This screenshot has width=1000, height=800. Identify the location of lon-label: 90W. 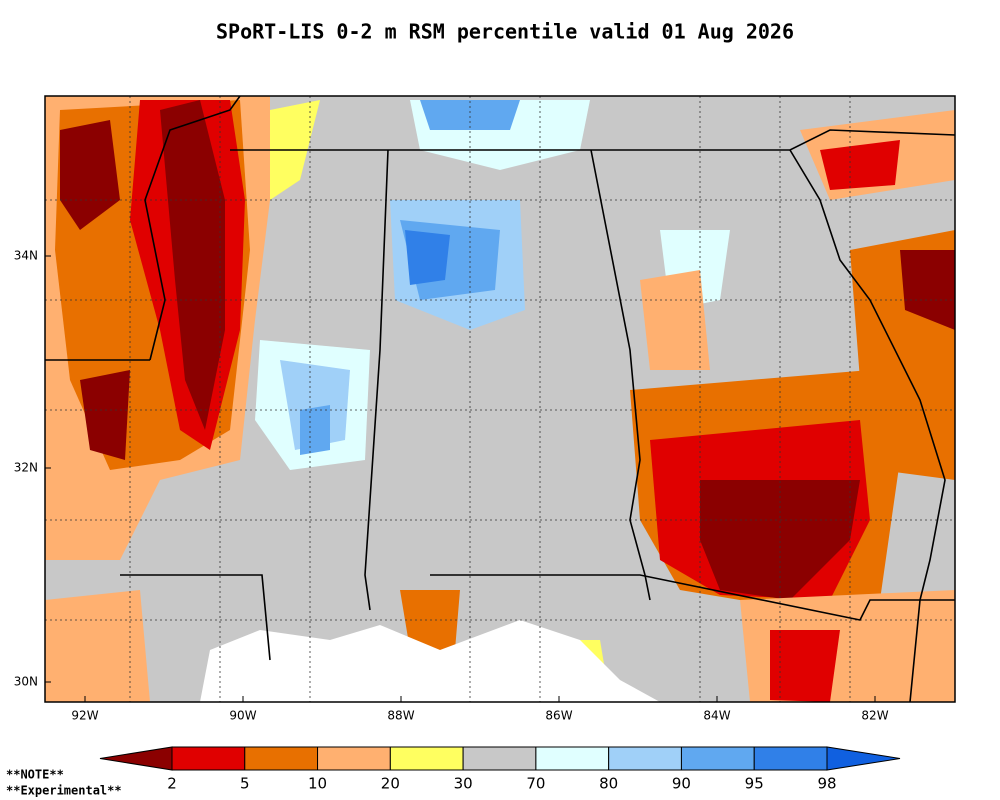
(242, 716).